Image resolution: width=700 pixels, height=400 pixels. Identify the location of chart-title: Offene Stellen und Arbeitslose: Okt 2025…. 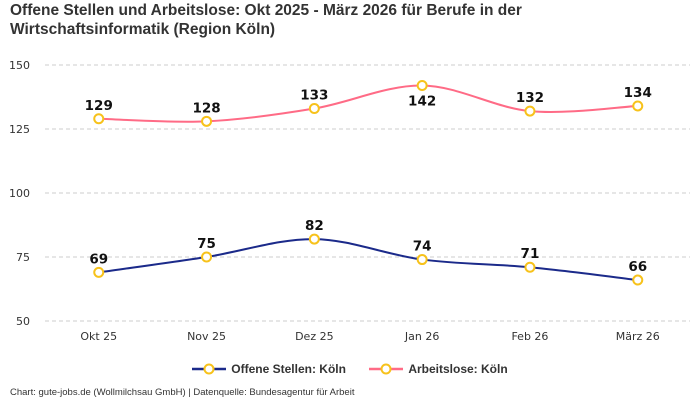
(266, 20).